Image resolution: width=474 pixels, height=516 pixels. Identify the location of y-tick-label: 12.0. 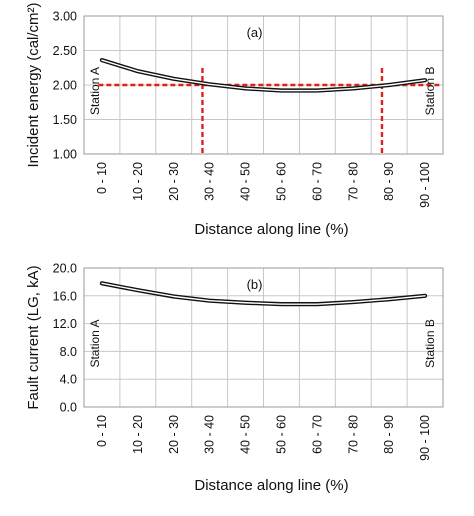
(65, 324).